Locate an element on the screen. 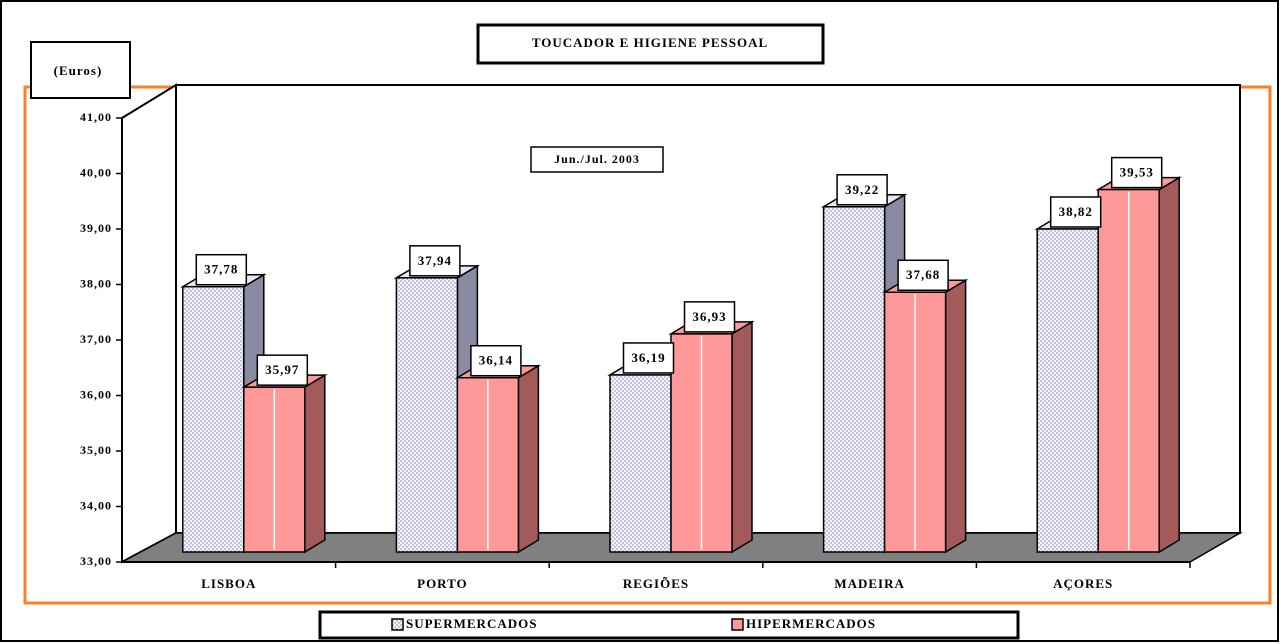 The image size is (1281, 644). annotation-box is located at coordinates (597, 159).